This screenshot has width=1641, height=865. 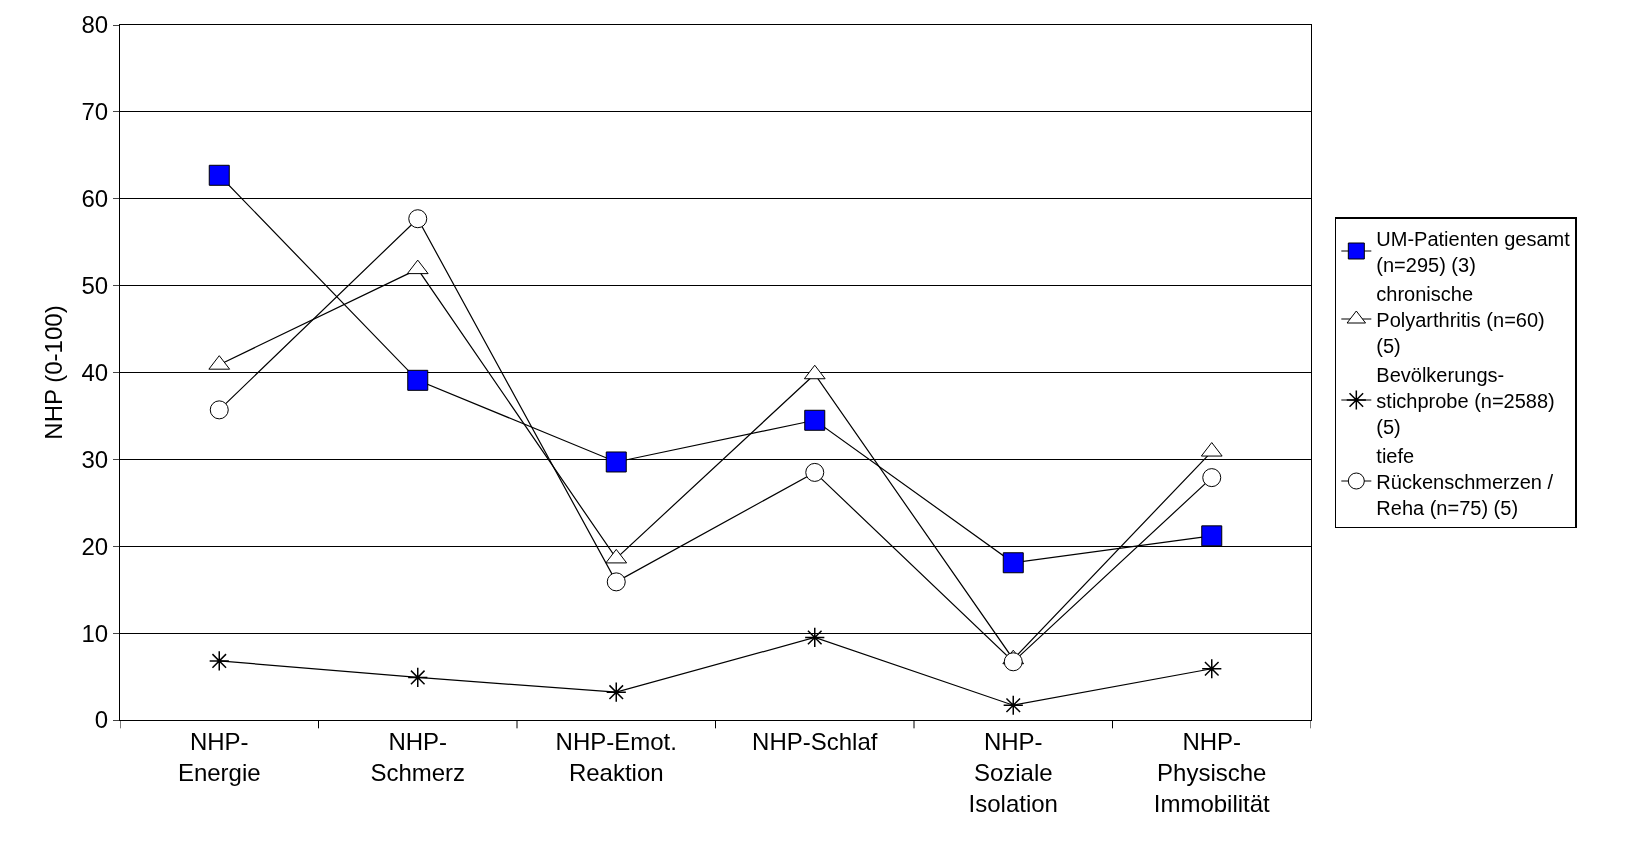 I want to click on x-tick-label: NHP- Energie, so click(x=219, y=756).